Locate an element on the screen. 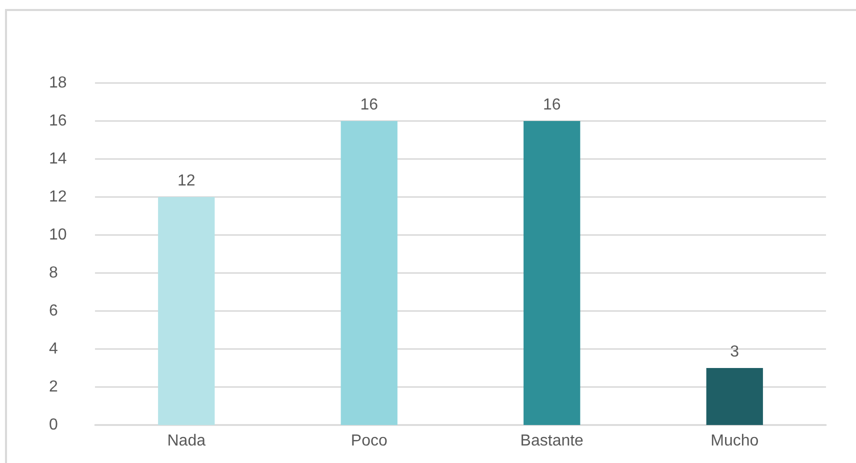 Image resolution: width=856 pixels, height=463 pixels. y-tick-label: 8 is located at coordinates (53, 273).